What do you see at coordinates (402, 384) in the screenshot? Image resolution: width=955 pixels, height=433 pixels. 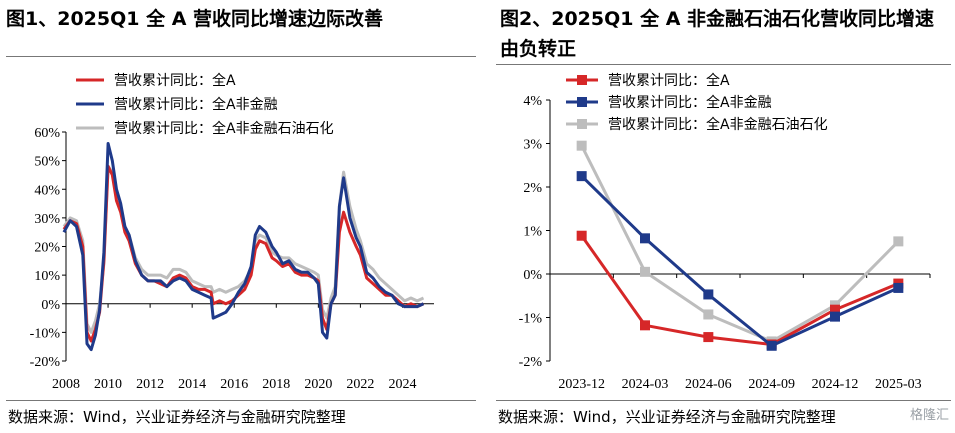 I see `x-tick-label: 2024` at bounding box center [402, 384].